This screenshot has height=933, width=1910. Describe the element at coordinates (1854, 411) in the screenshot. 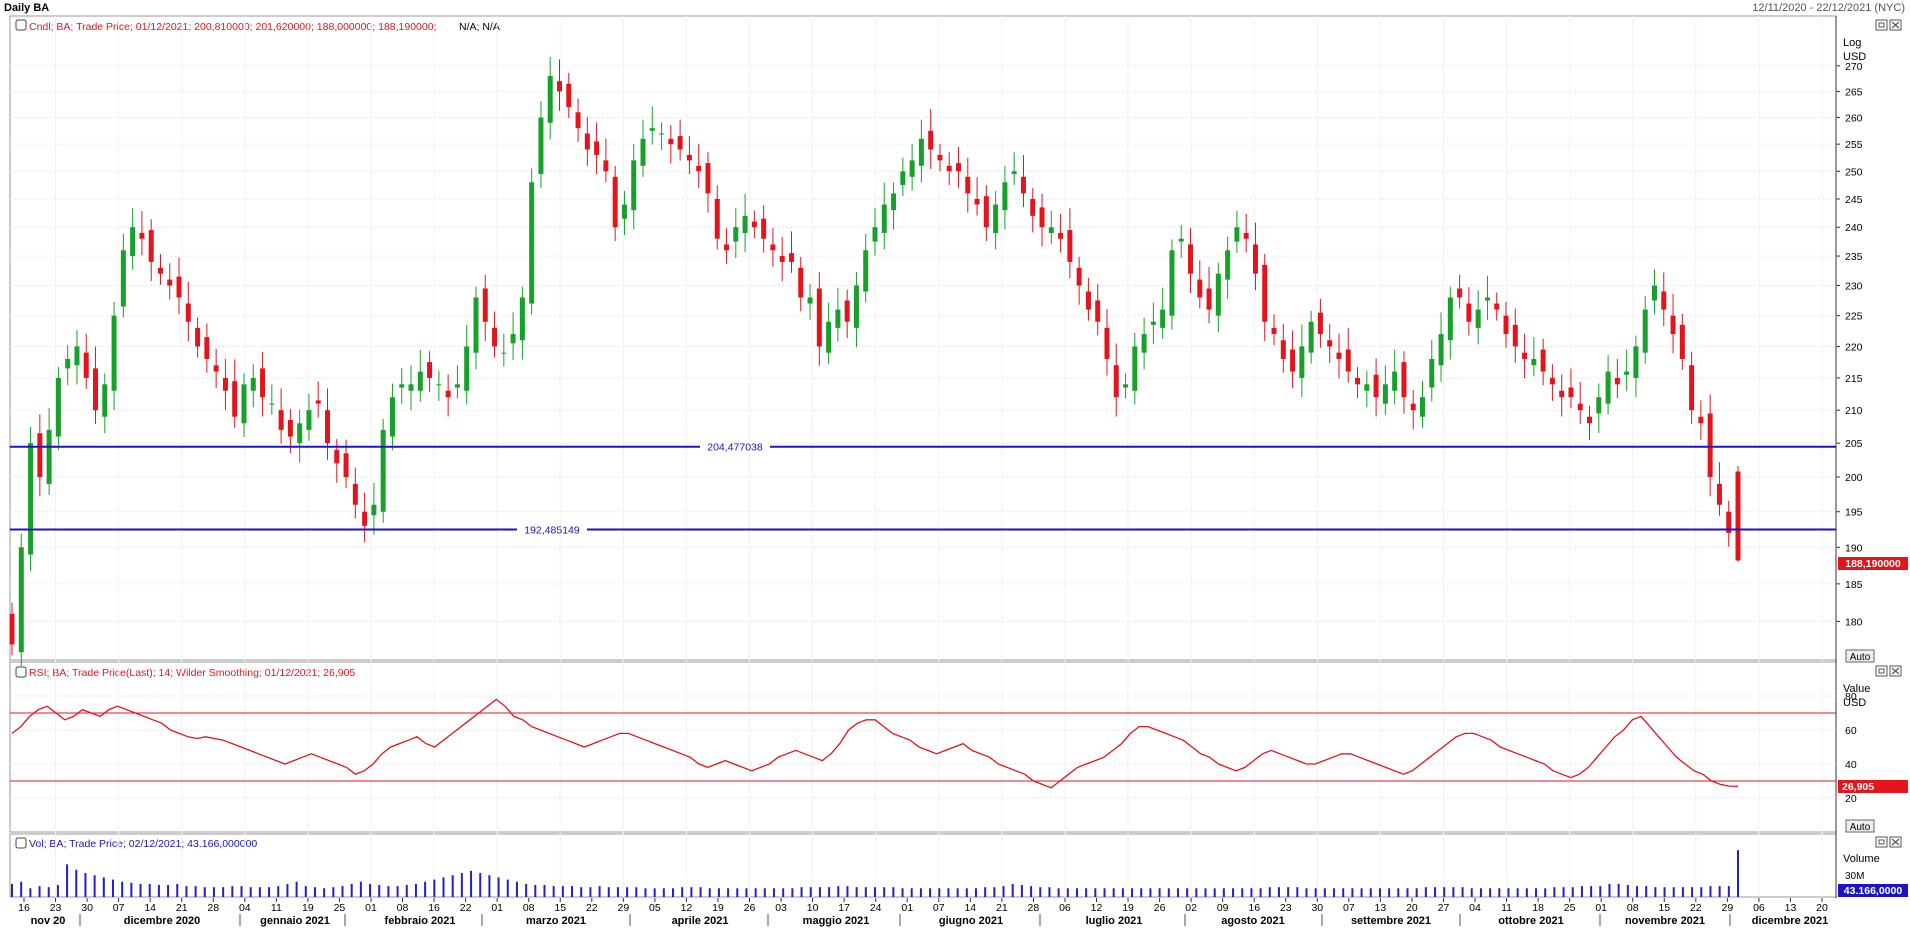

I see `price-tick-label: 210` at that location.